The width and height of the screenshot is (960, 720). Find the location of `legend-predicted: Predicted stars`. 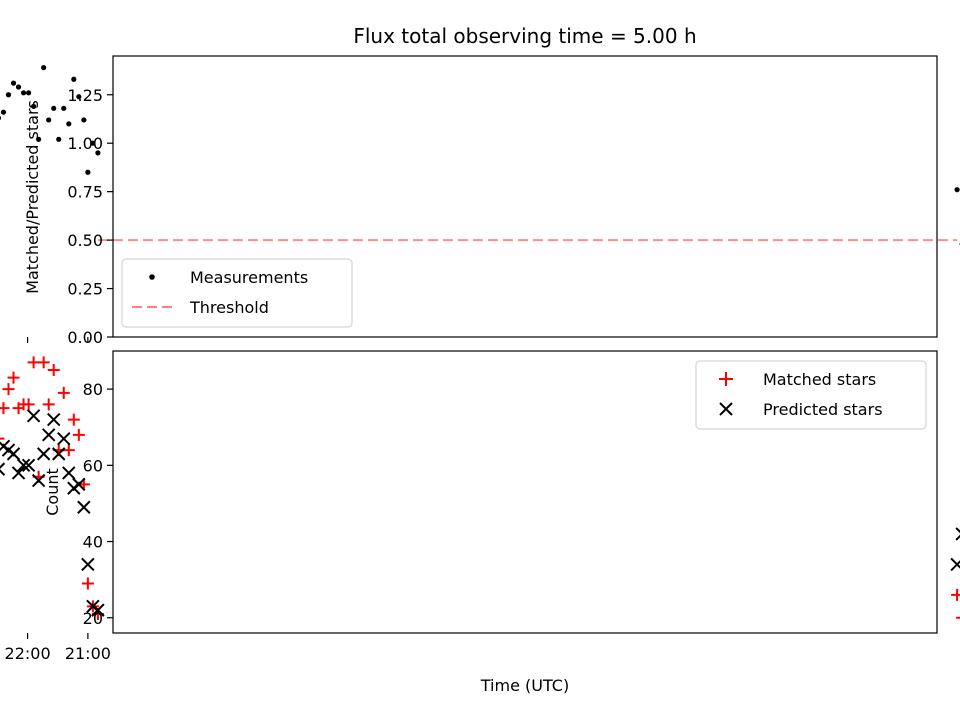

legend-predicted: Predicted stars is located at coordinates (823, 409).